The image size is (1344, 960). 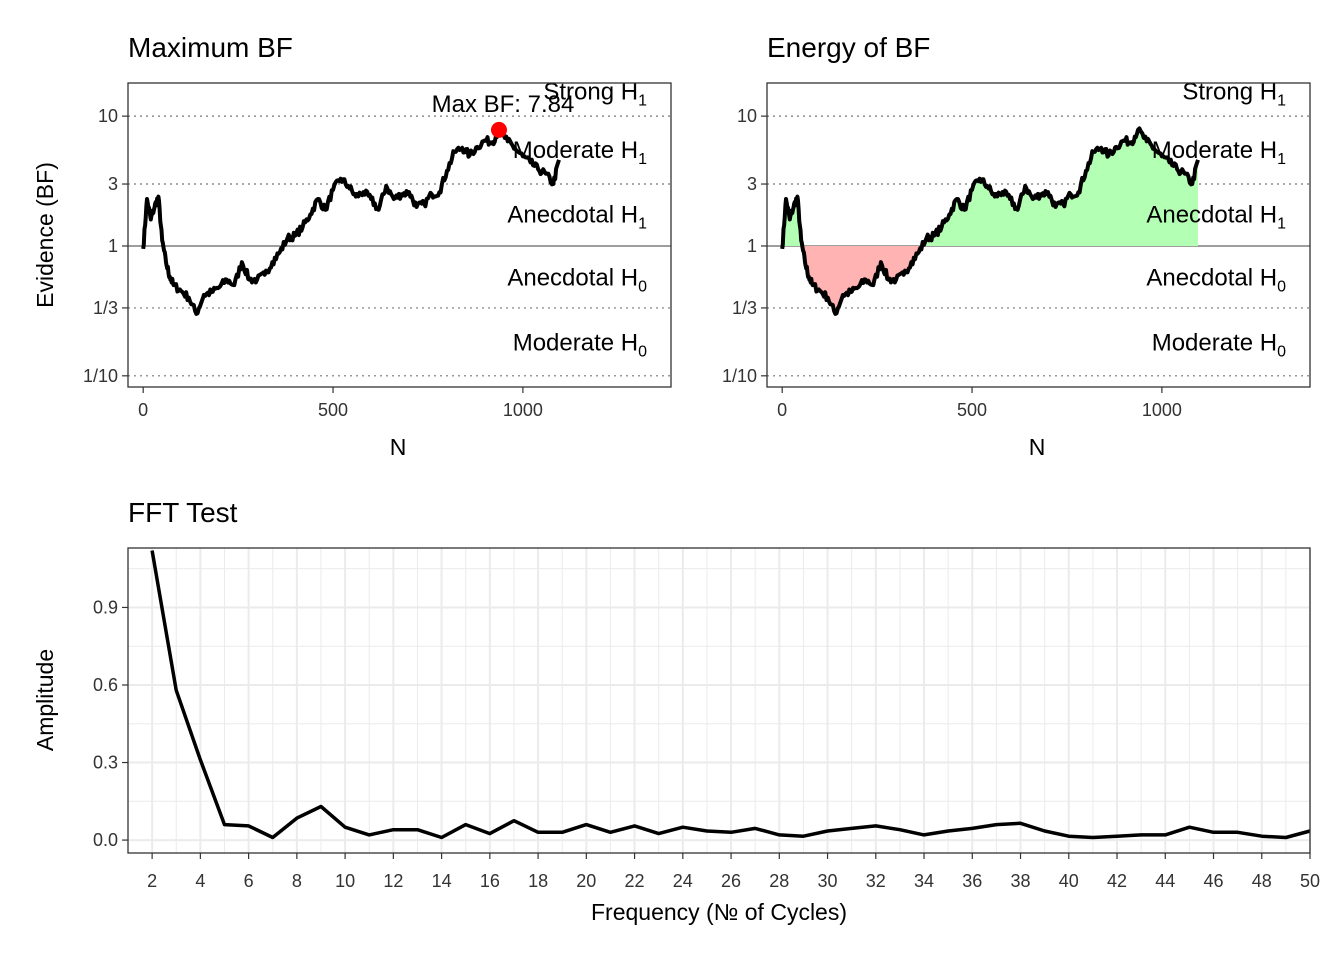 What do you see at coordinates (183, 512) in the screenshot?
I see `panel-title: FFT Test` at bounding box center [183, 512].